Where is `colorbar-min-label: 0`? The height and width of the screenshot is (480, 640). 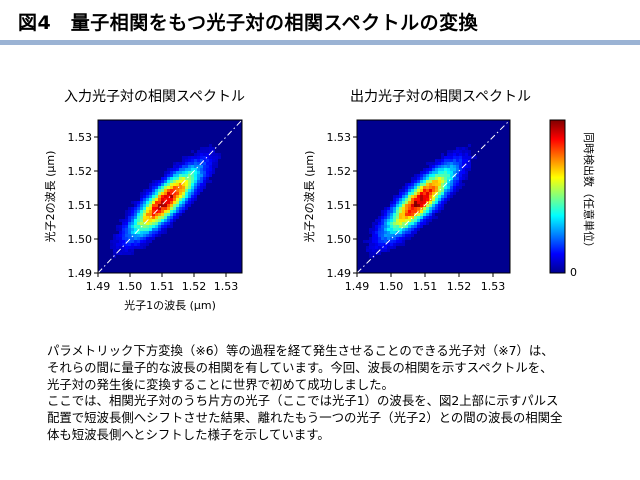
colorbar-min-label: 0 is located at coordinates (573, 272).